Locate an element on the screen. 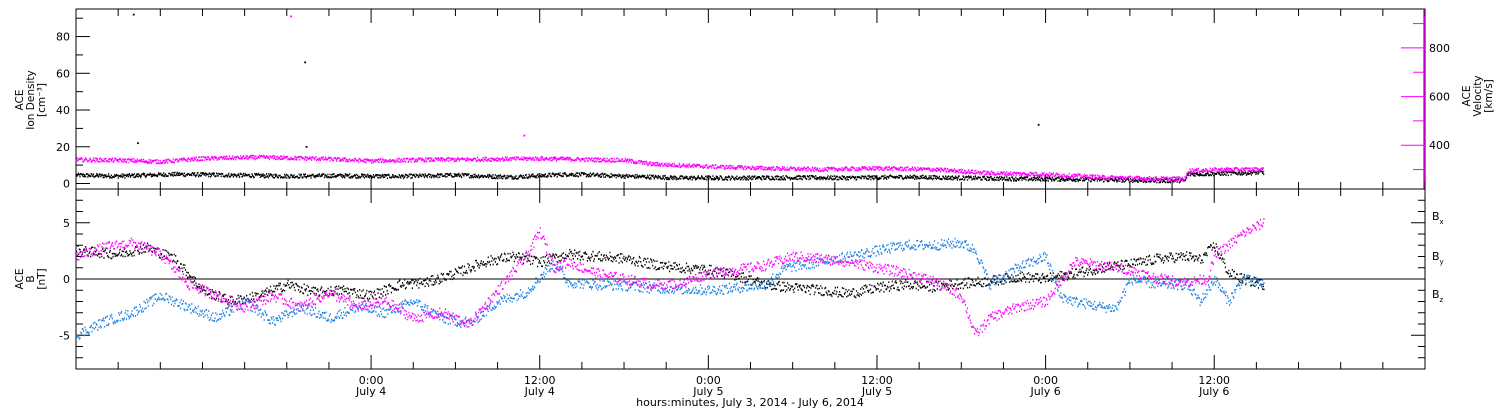  legend-bz: Bz is located at coordinates (1438, 296).